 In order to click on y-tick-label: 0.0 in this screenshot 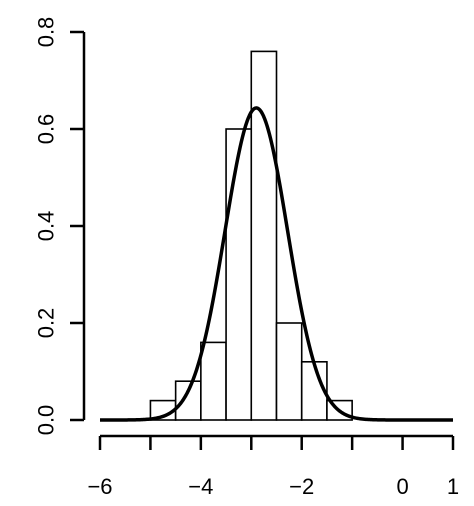, I will do `click(46, 420)`.